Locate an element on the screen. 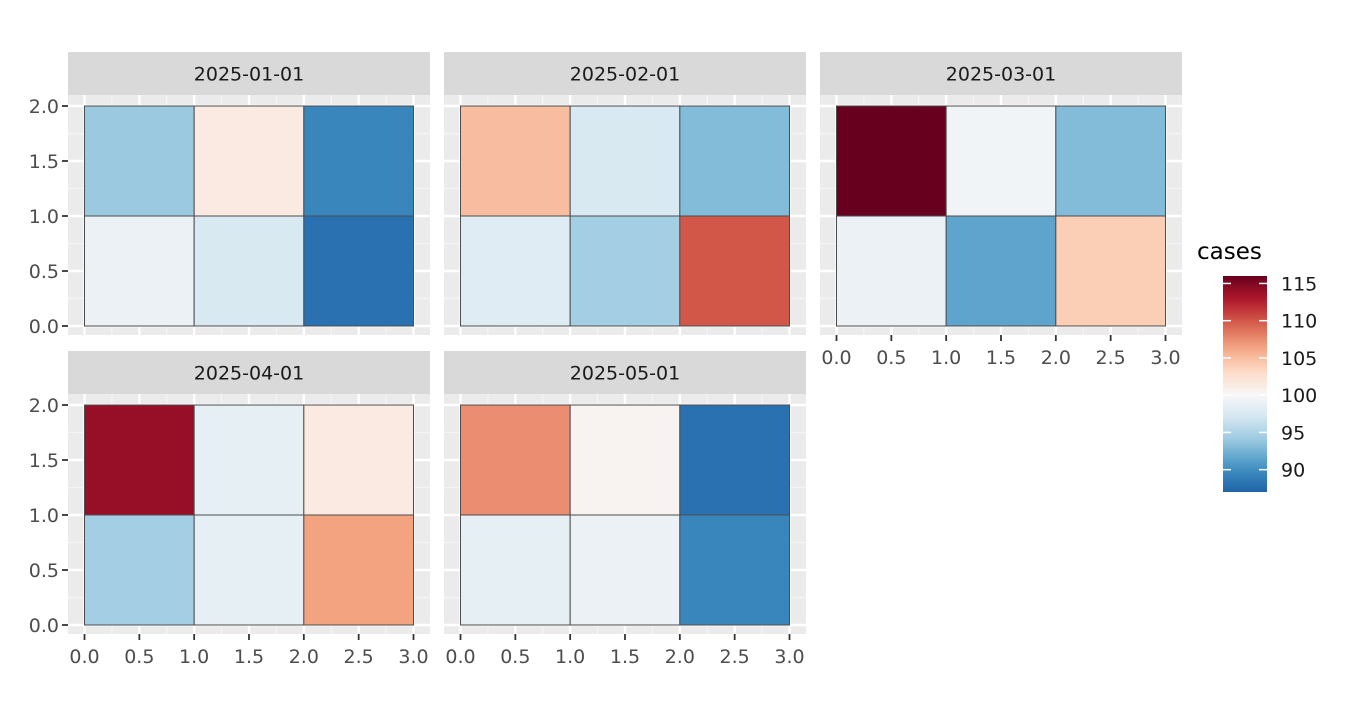 Image resolution: width=1350 pixels, height=720 pixels. facet-strip-label: 2025-05-01 is located at coordinates (625, 374).